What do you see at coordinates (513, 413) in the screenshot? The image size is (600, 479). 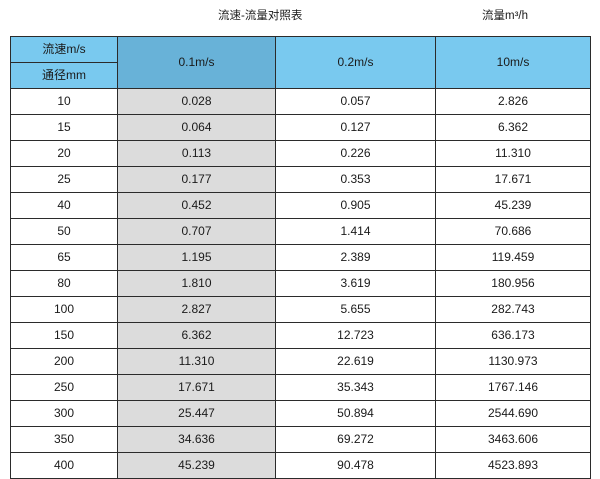 I see `cell-flow-value: 2544.690` at bounding box center [513, 413].